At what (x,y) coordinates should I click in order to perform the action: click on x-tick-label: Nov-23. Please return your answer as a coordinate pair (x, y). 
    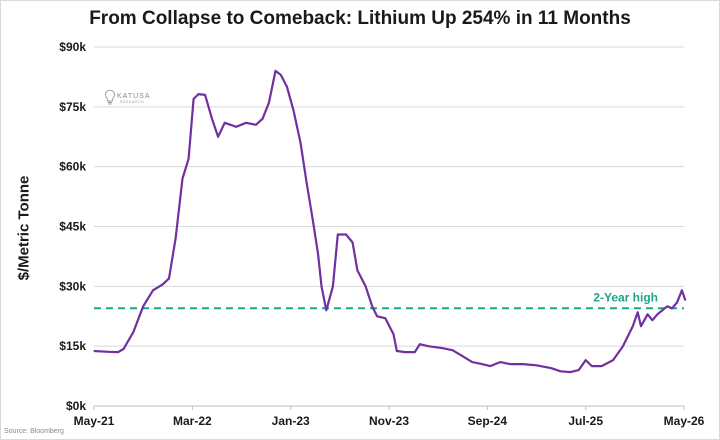
    Looking at the image, I should click on (389, 421).